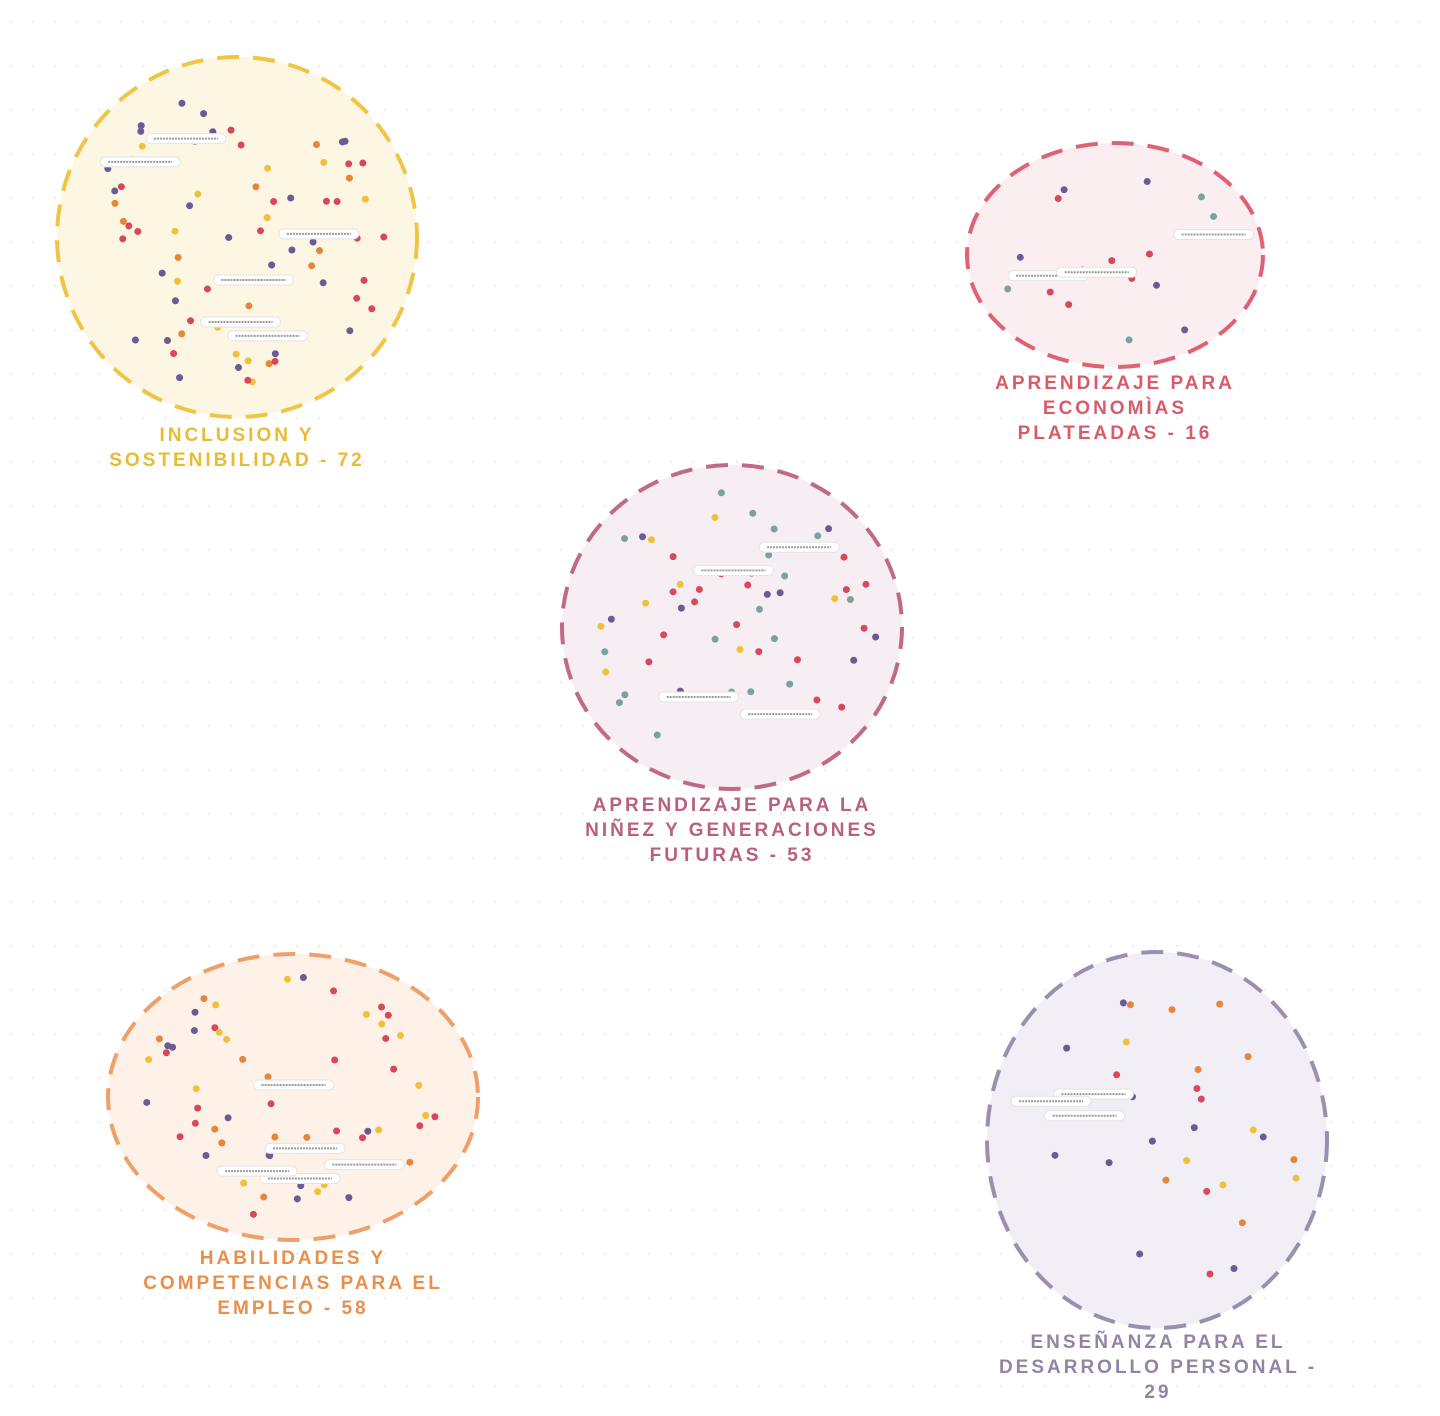 The height and width of the screenshot is (1416, 1440). What do you see at coordinates (237, 448) in the screenshot?
I see `cluster-label: INCLUSION Y SOSTENIBILIDAD - 72` at bounding box center [237, 448].